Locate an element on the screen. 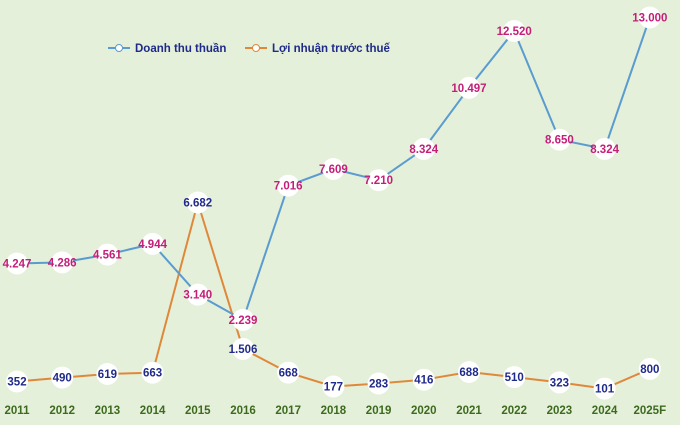  profit-data-label: 6.682 is located at coordinates (197, 204).